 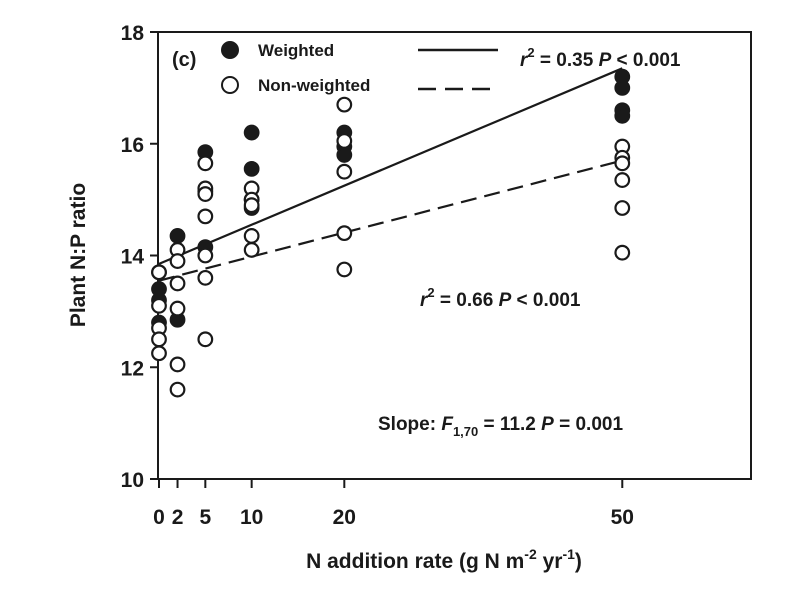 I want to click on weighted-r2-annotation: r2 = 0.35 P < 0.001, so click(x=600, y=58).